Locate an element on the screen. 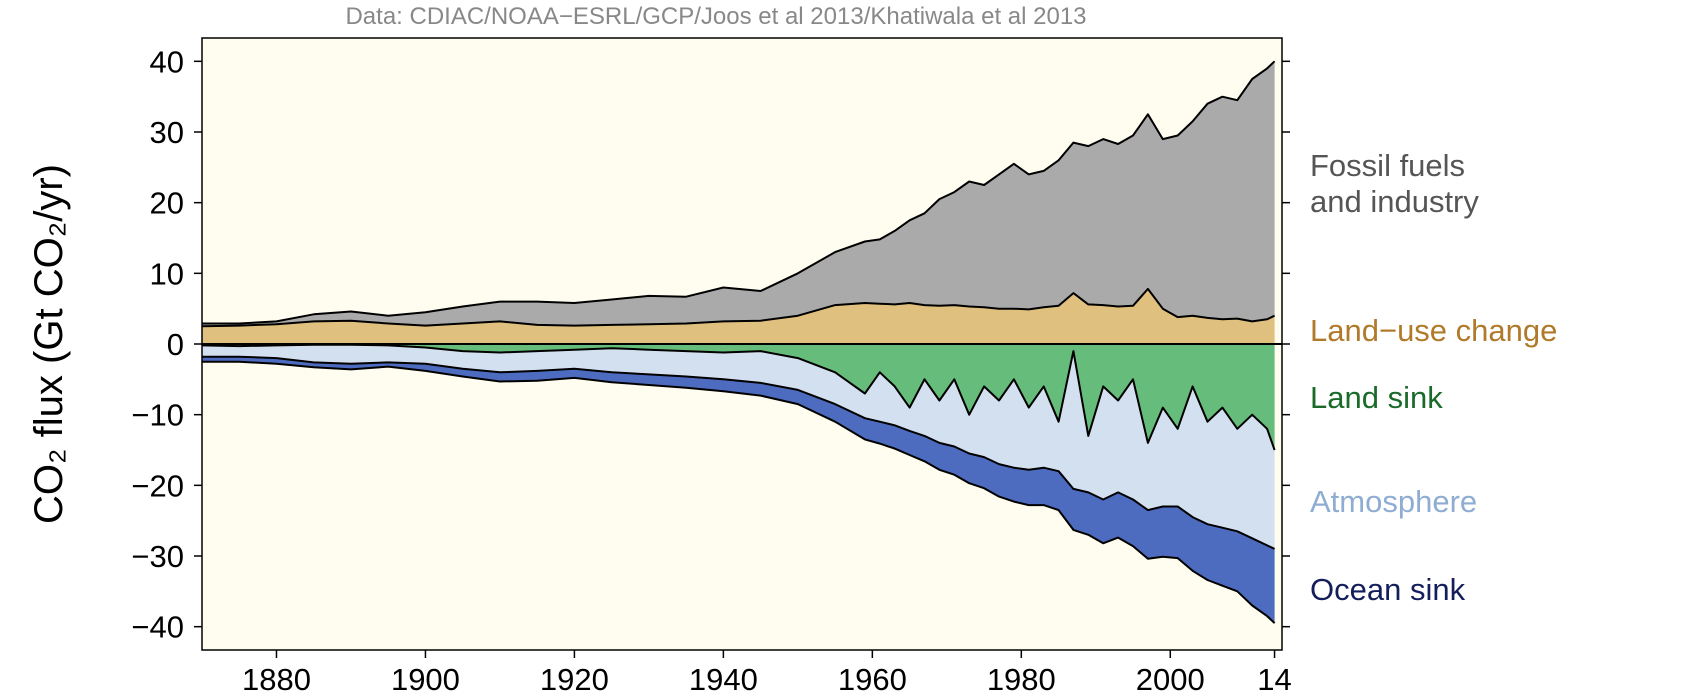 The image size is (1683, 699). y-tick-label: −20 is located at coordinates (157, 485).